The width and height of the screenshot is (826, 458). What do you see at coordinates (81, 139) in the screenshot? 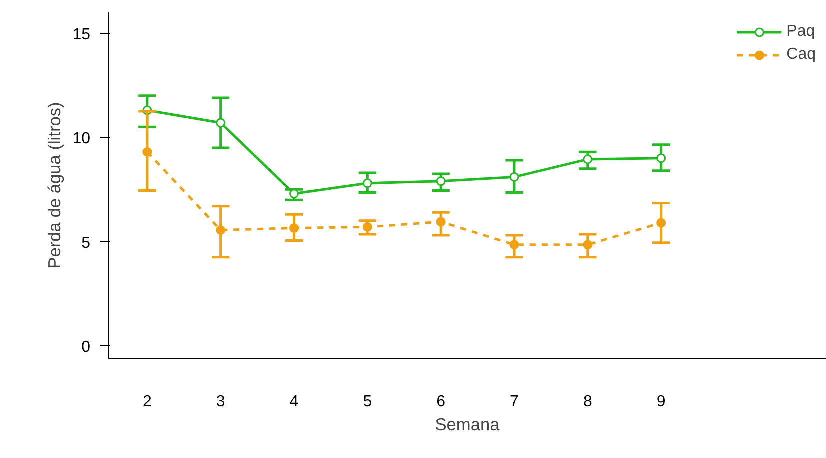
I see `y-tick-label: 10` at bounding box center [81, 139].